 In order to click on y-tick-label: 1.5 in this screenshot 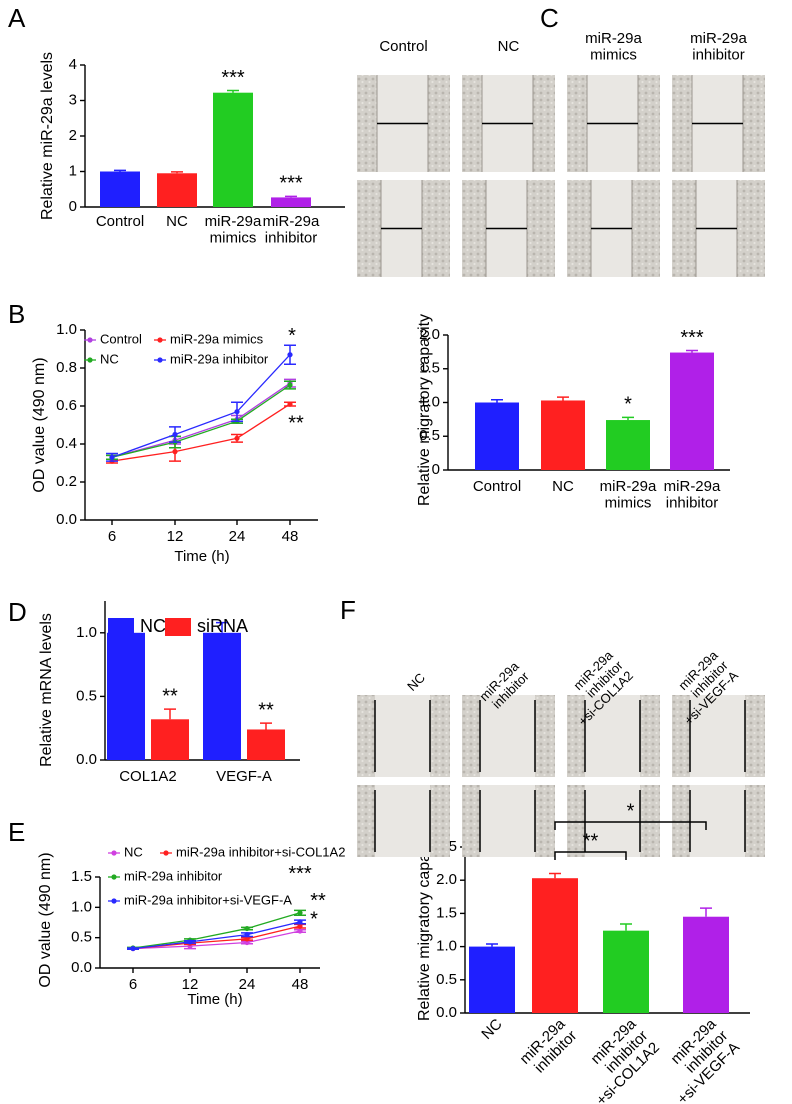, I will do `click(81, 876)`.